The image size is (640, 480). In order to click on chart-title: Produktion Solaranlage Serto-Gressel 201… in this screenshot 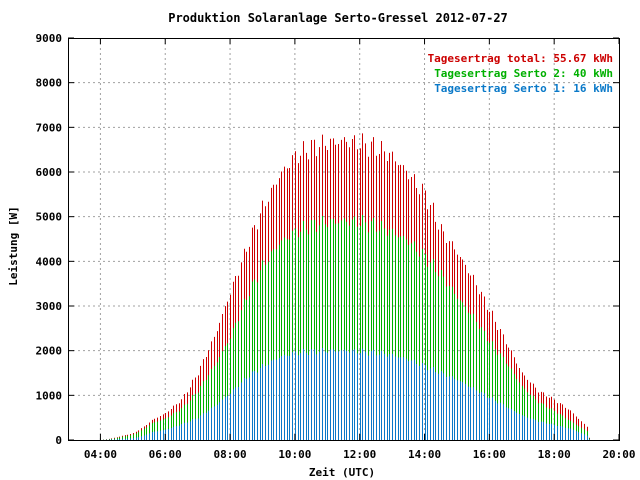, I will do `click(338, 18)`.